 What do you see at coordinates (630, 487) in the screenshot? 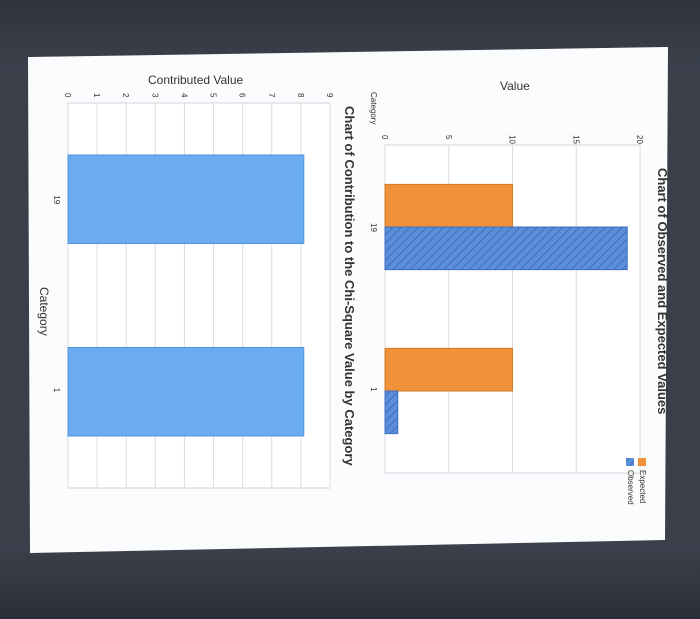
I see `legend-observed-label: Observed` at bounding box center [630, 487].